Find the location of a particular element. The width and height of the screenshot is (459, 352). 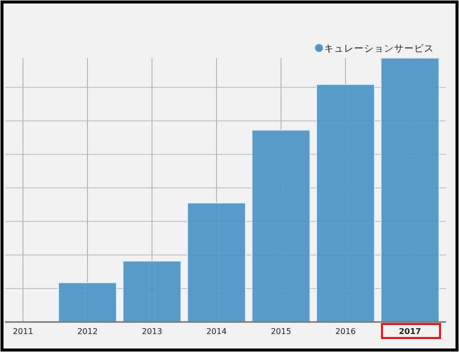

x-tick-label: 2013 is located at coordinates (152, 331).